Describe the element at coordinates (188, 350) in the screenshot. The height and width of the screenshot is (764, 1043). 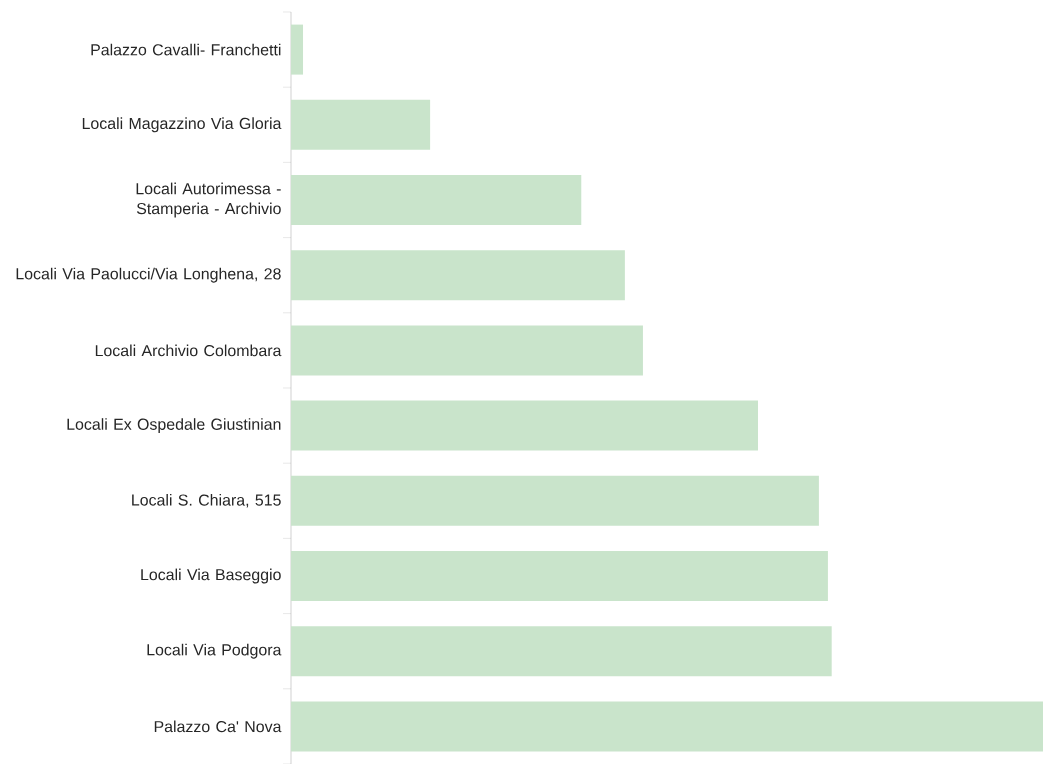
I see `y-tick-label: Locali Archivio Colombara` at that location.